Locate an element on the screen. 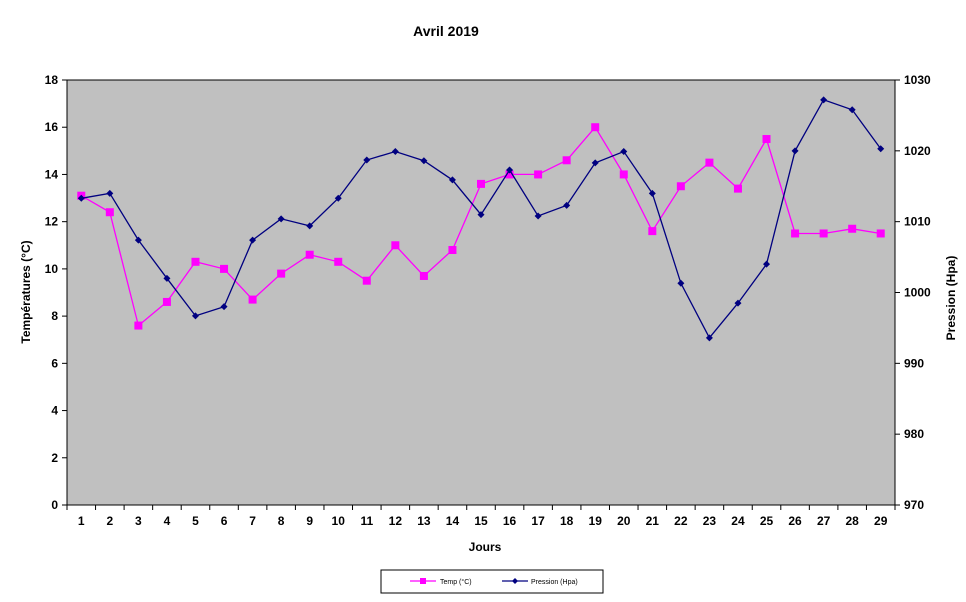  x-tick-label: 24 is located at coordinates (738, 521).